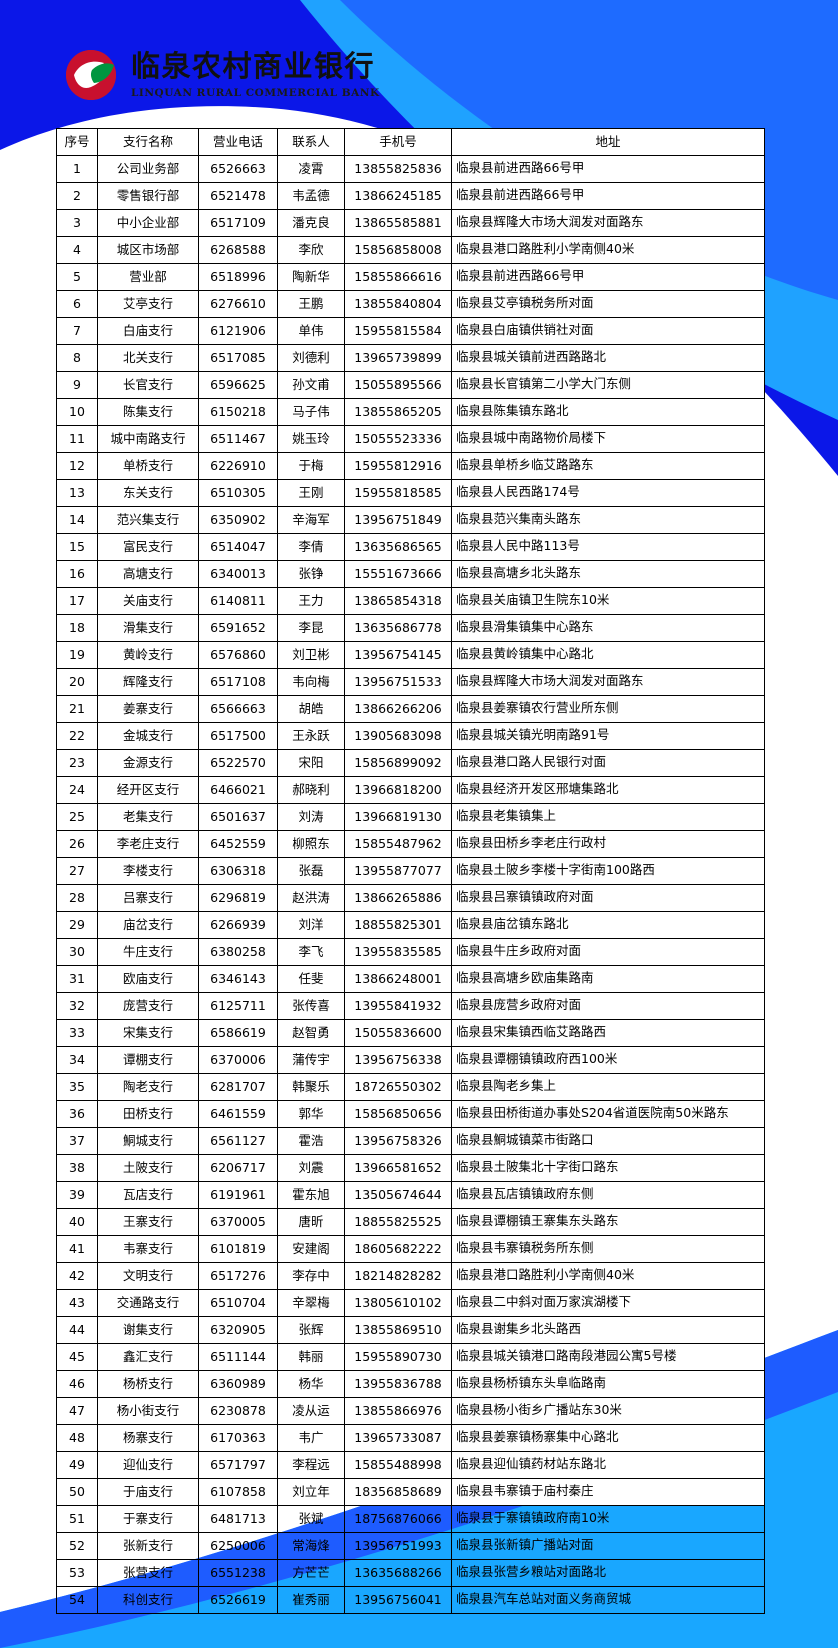 This screenshot has width=838, height=1648. I want to click on address-text: 临泉县庞营乡政府对面, so click(519, 1004).